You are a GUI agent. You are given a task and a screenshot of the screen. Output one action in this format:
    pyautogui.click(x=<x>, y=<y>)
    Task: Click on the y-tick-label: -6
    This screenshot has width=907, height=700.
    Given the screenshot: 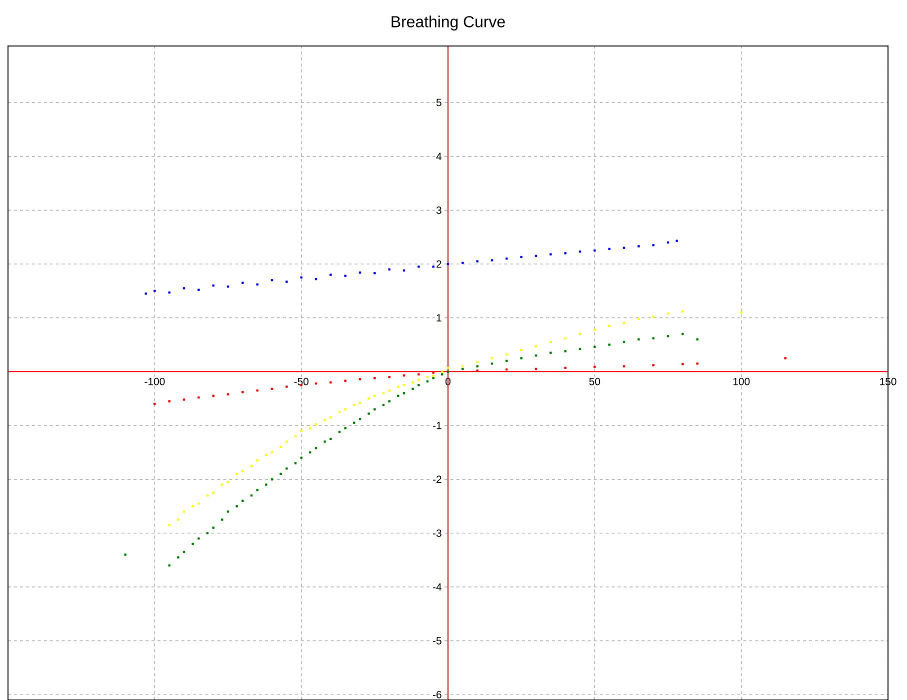 What is the action you would take?
    pyautogui.click(x=437, y=694)
    